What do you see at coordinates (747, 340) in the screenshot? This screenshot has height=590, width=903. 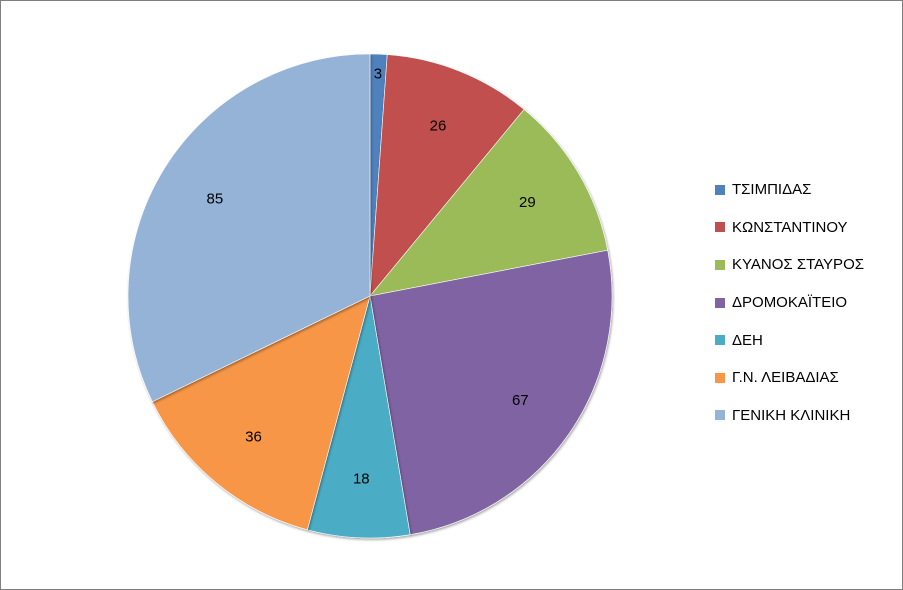 I see `legend-label: ΔΕΗ` at bounding box center [747, 340].